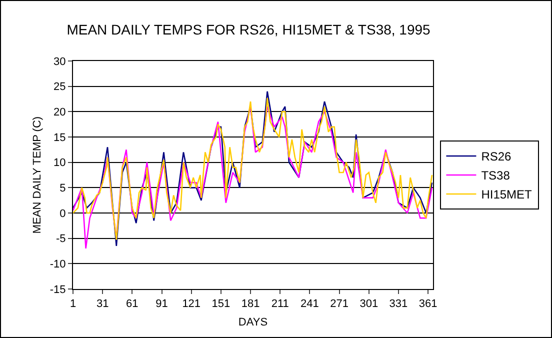 The image size is (552, 338). Describe the element at coordinates (191, 304) in the screenshot. I see `x-tick-label: 121` at that location.